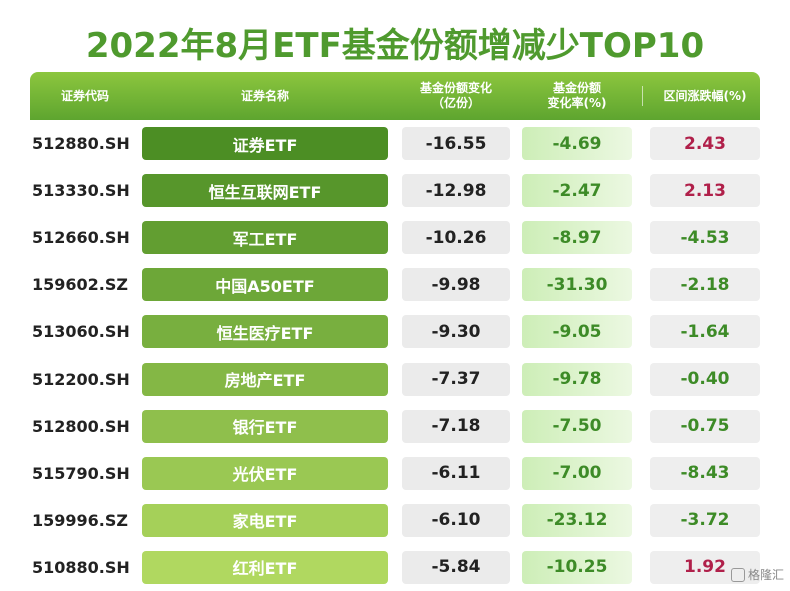  Describe the element at coordinates (456, 379) in the screenshot. I see `row-share-change: -7.37` at that location.